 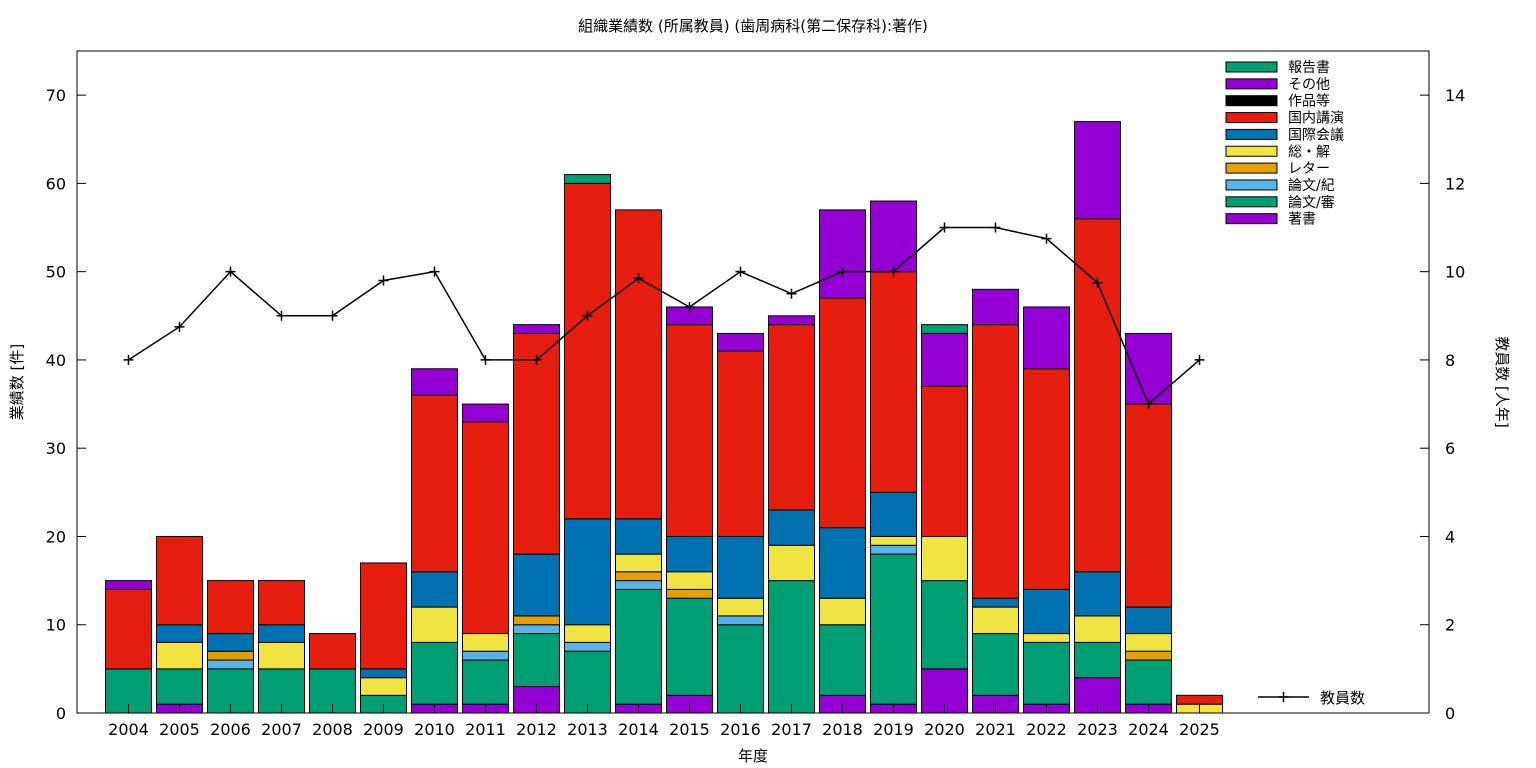 What do you see at coordinates (281, 729) in the screenshot?
I see `x-tick-label-2007: 2007` at bounding box center [281, 729].